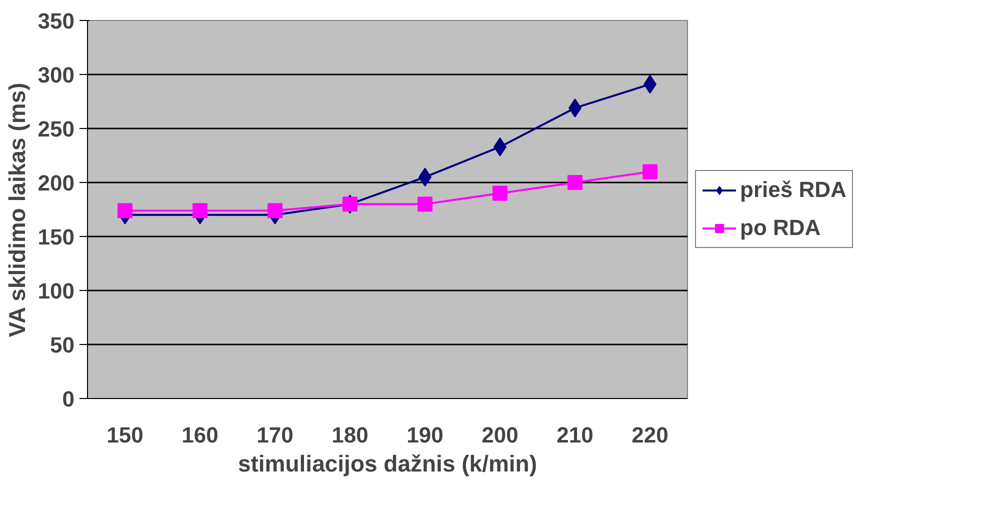 This screenshot has width=985, height=515. Describe the element at coordinates (62, 345) in the screenshot. I see `y-tick-label: 50` at that location.